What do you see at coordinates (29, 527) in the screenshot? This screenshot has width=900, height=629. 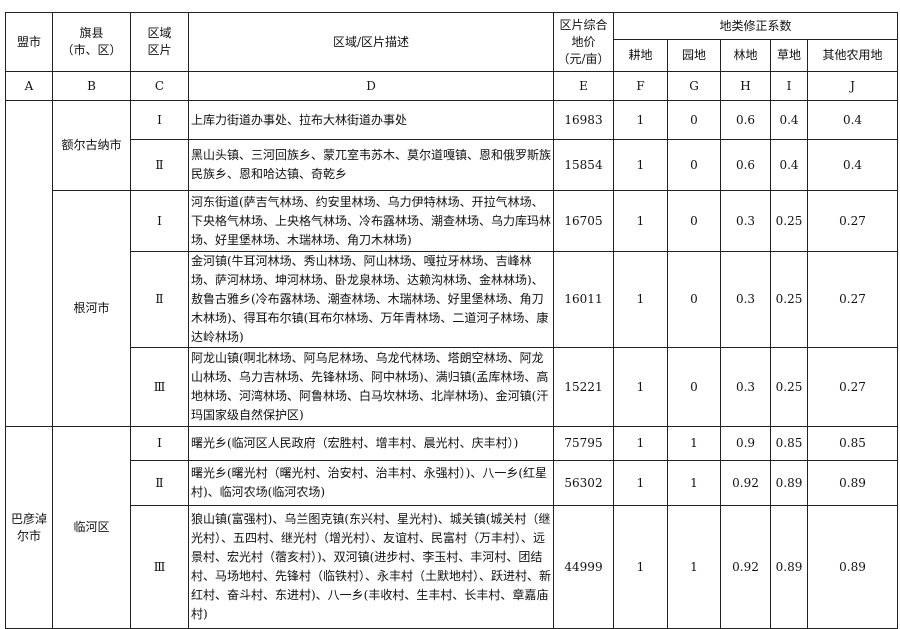 I see `league-city-cell: 巴彦淖尔市` at bounding box center [29, 527].